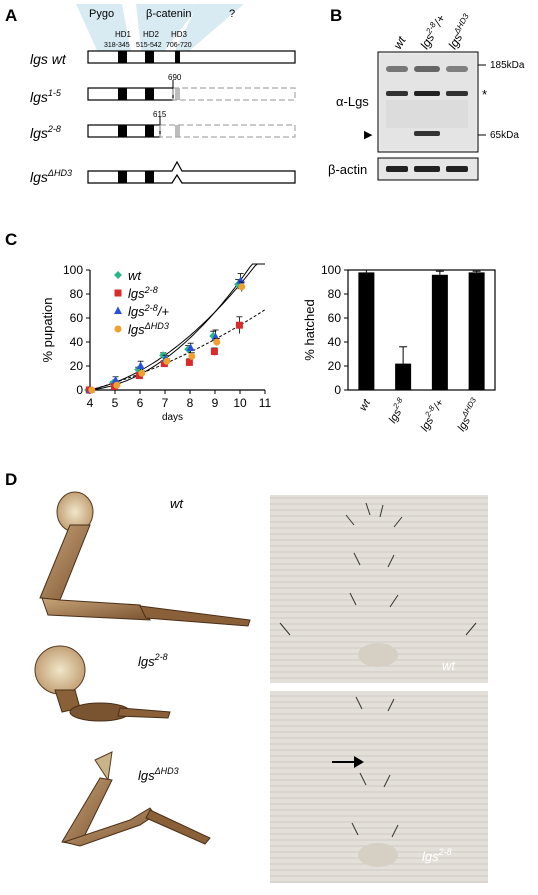 This screenshot has width=538, height=895. What do you see at coordinates (265, 403) in the screenshot?
I see `x-tick-label: 11` at bounding box center [265, 403].